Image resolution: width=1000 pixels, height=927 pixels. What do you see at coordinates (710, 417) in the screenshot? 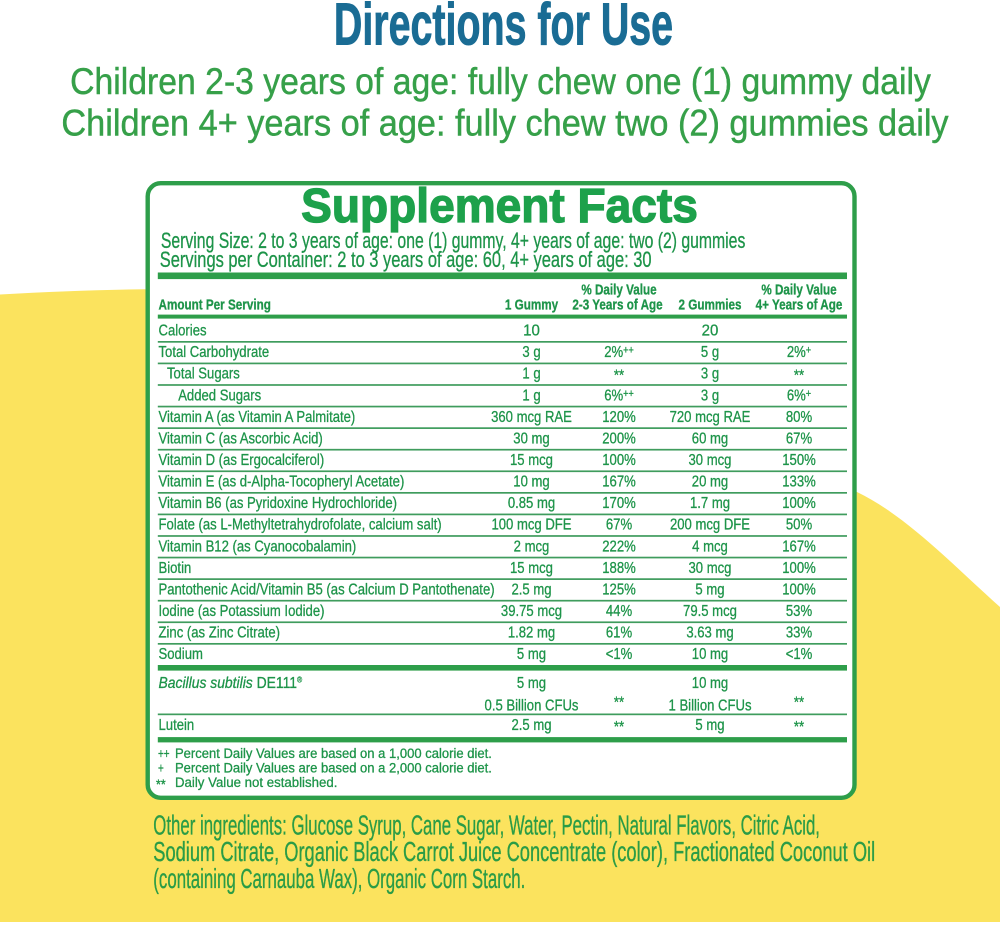
I see `svg-text: 720 mcg RAE` at bounding box center [710, 417].